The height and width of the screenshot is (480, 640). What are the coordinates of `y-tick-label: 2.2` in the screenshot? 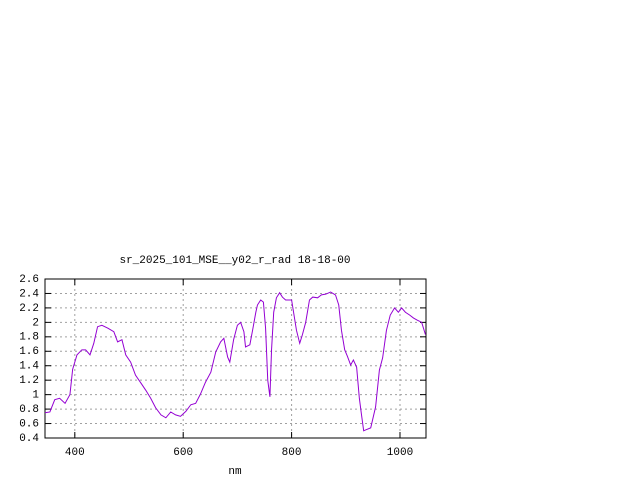 It's located at (29, 309).